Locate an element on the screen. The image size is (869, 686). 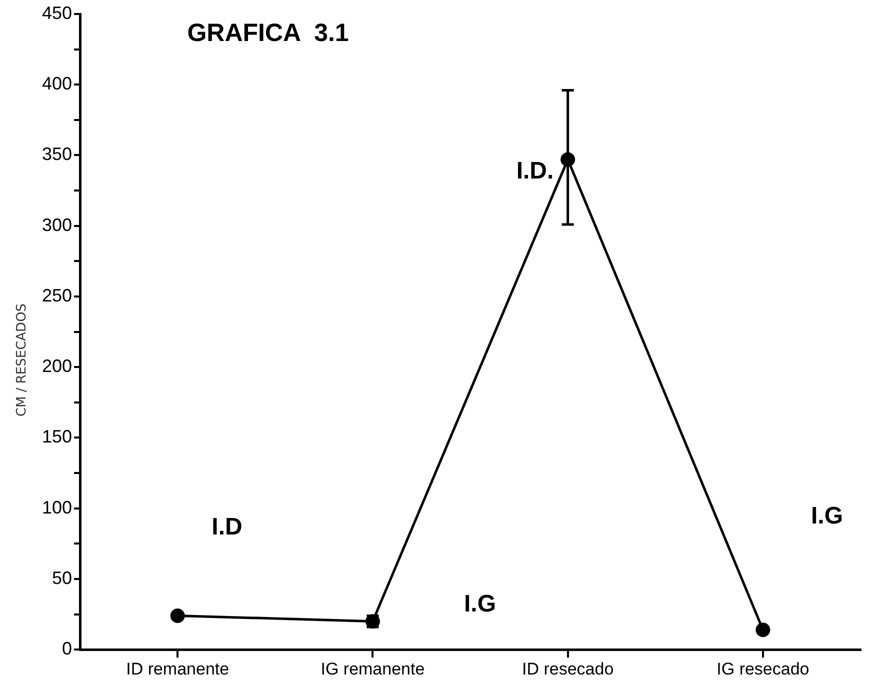
y-tick-label: 150 is located at coordinates (57, 436).